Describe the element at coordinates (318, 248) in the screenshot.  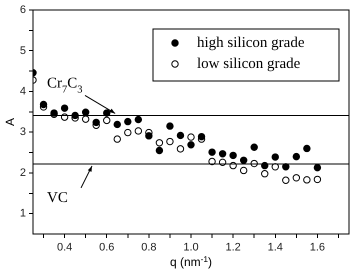
I see `x-tick-label: 1.6` at that location.